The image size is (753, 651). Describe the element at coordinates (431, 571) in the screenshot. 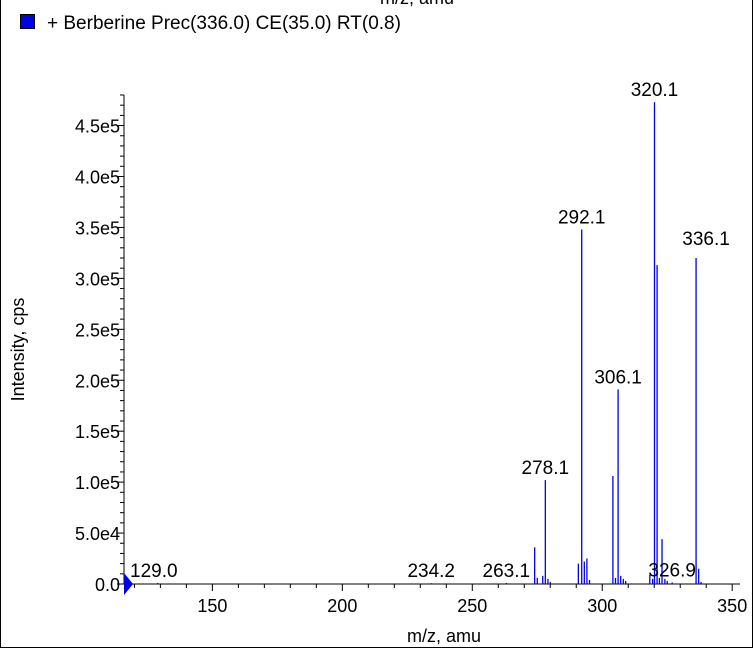

I see `peak-annotation: 234.2` at that location.